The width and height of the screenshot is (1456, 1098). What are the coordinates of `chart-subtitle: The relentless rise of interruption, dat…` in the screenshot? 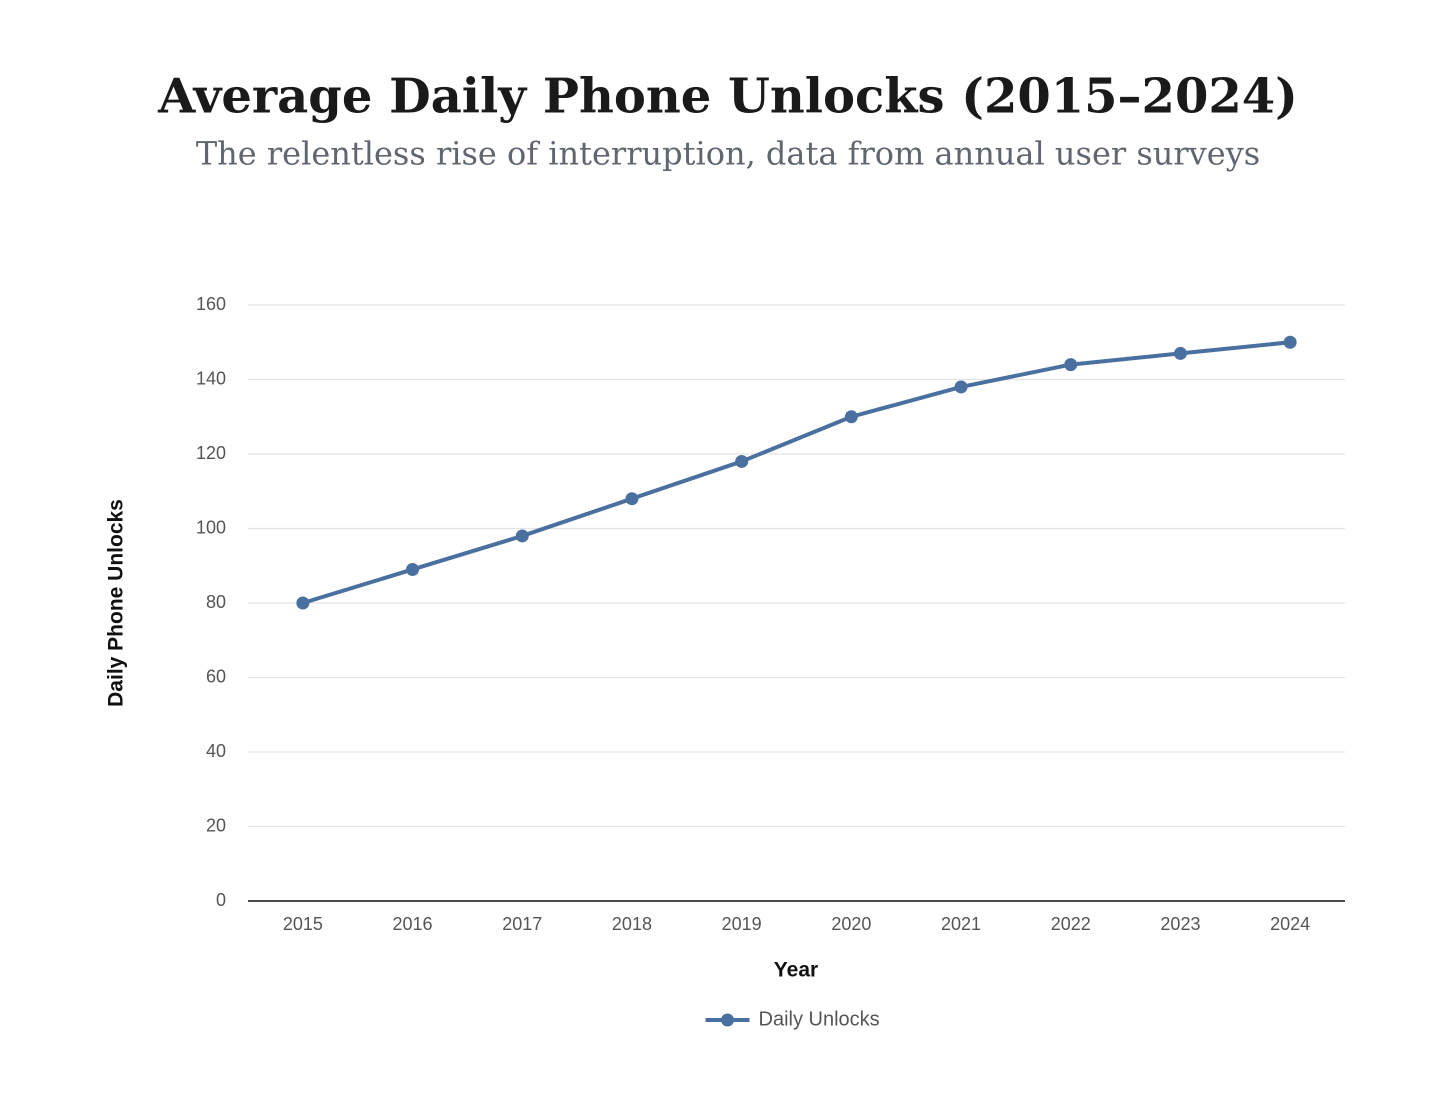 It's located at (728, 154).